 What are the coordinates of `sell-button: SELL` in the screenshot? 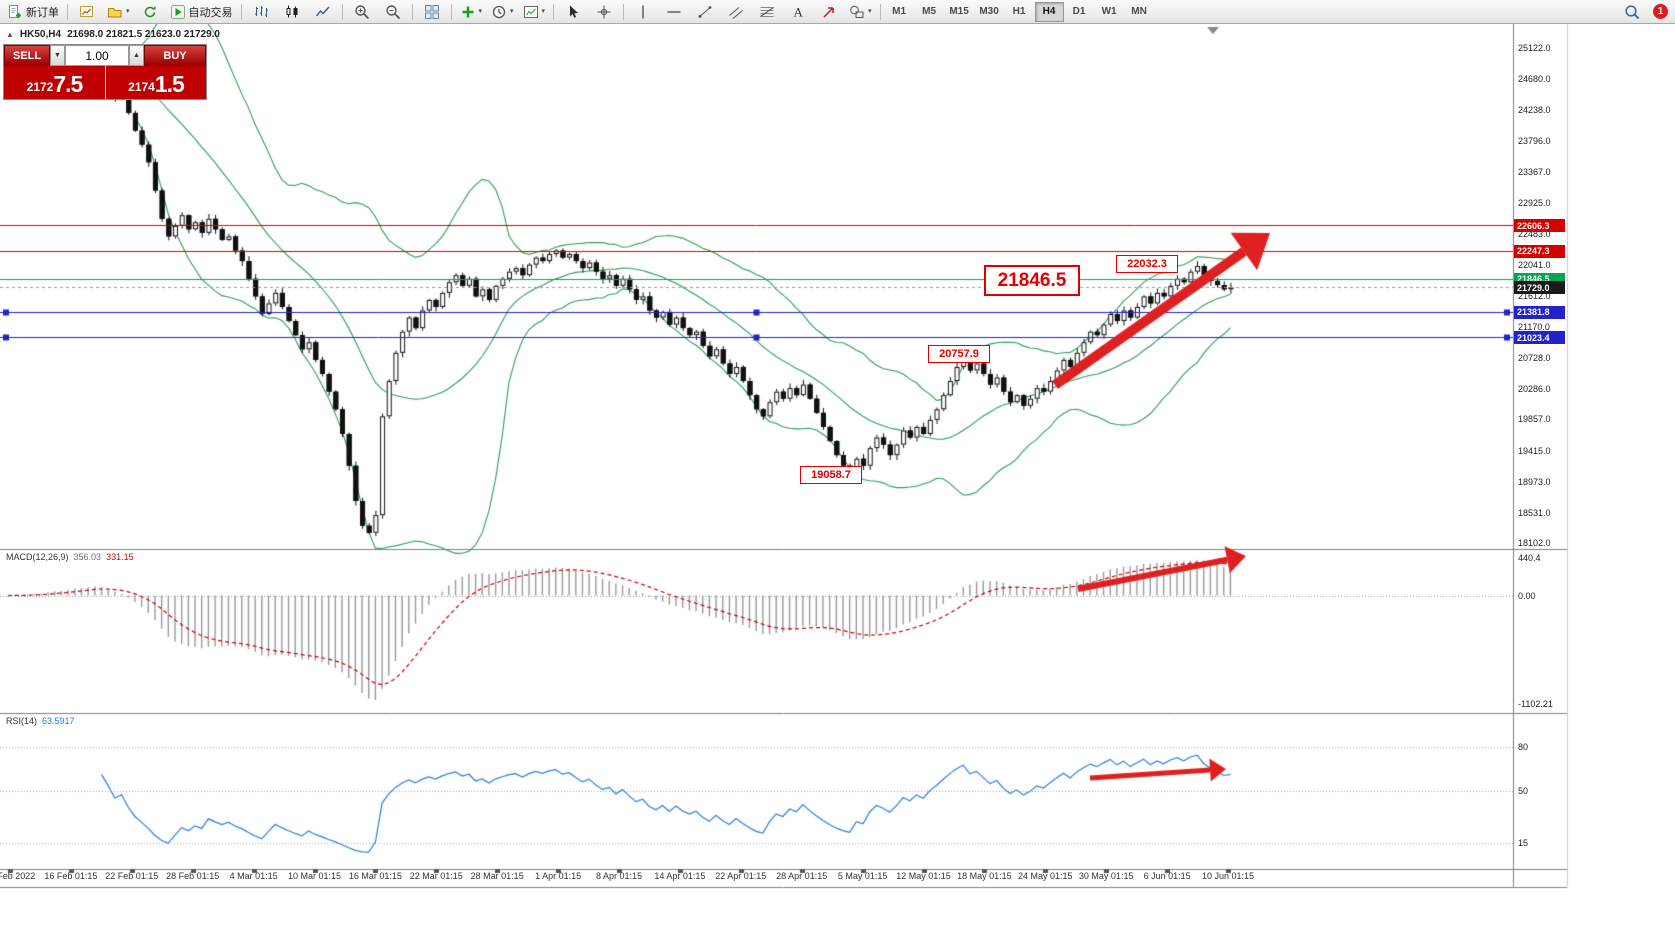 It's located at (27, 55).